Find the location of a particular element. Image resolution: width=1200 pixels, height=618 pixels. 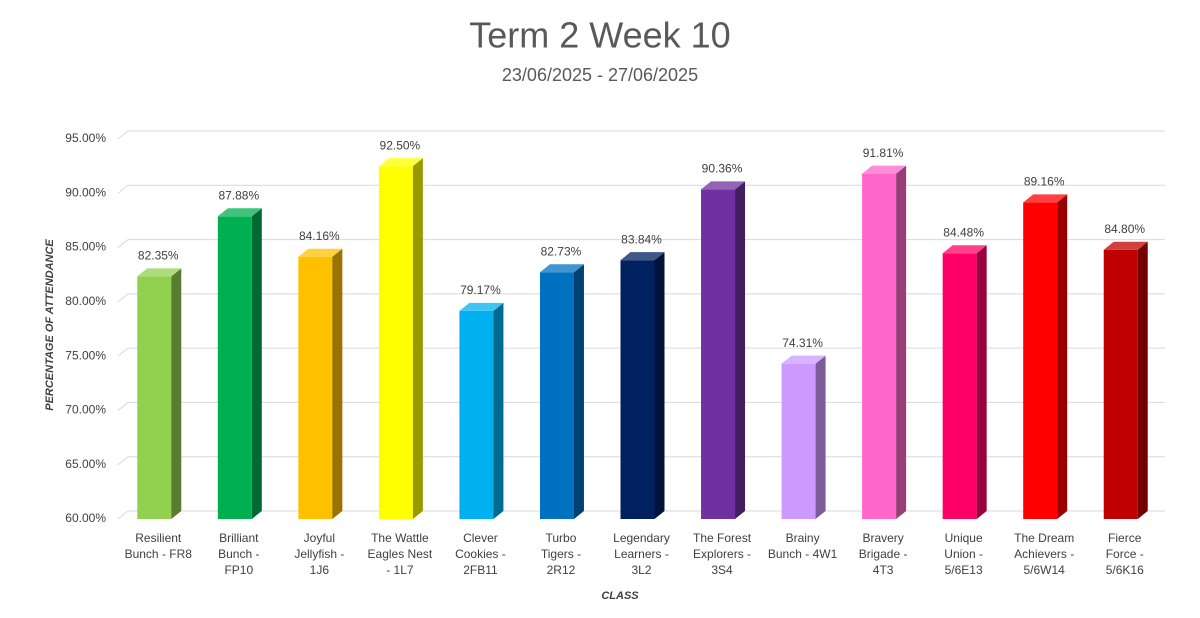

x-tick-label: The Wattle Eagles Nest - 1L7 is located at coordinates (400, 554).